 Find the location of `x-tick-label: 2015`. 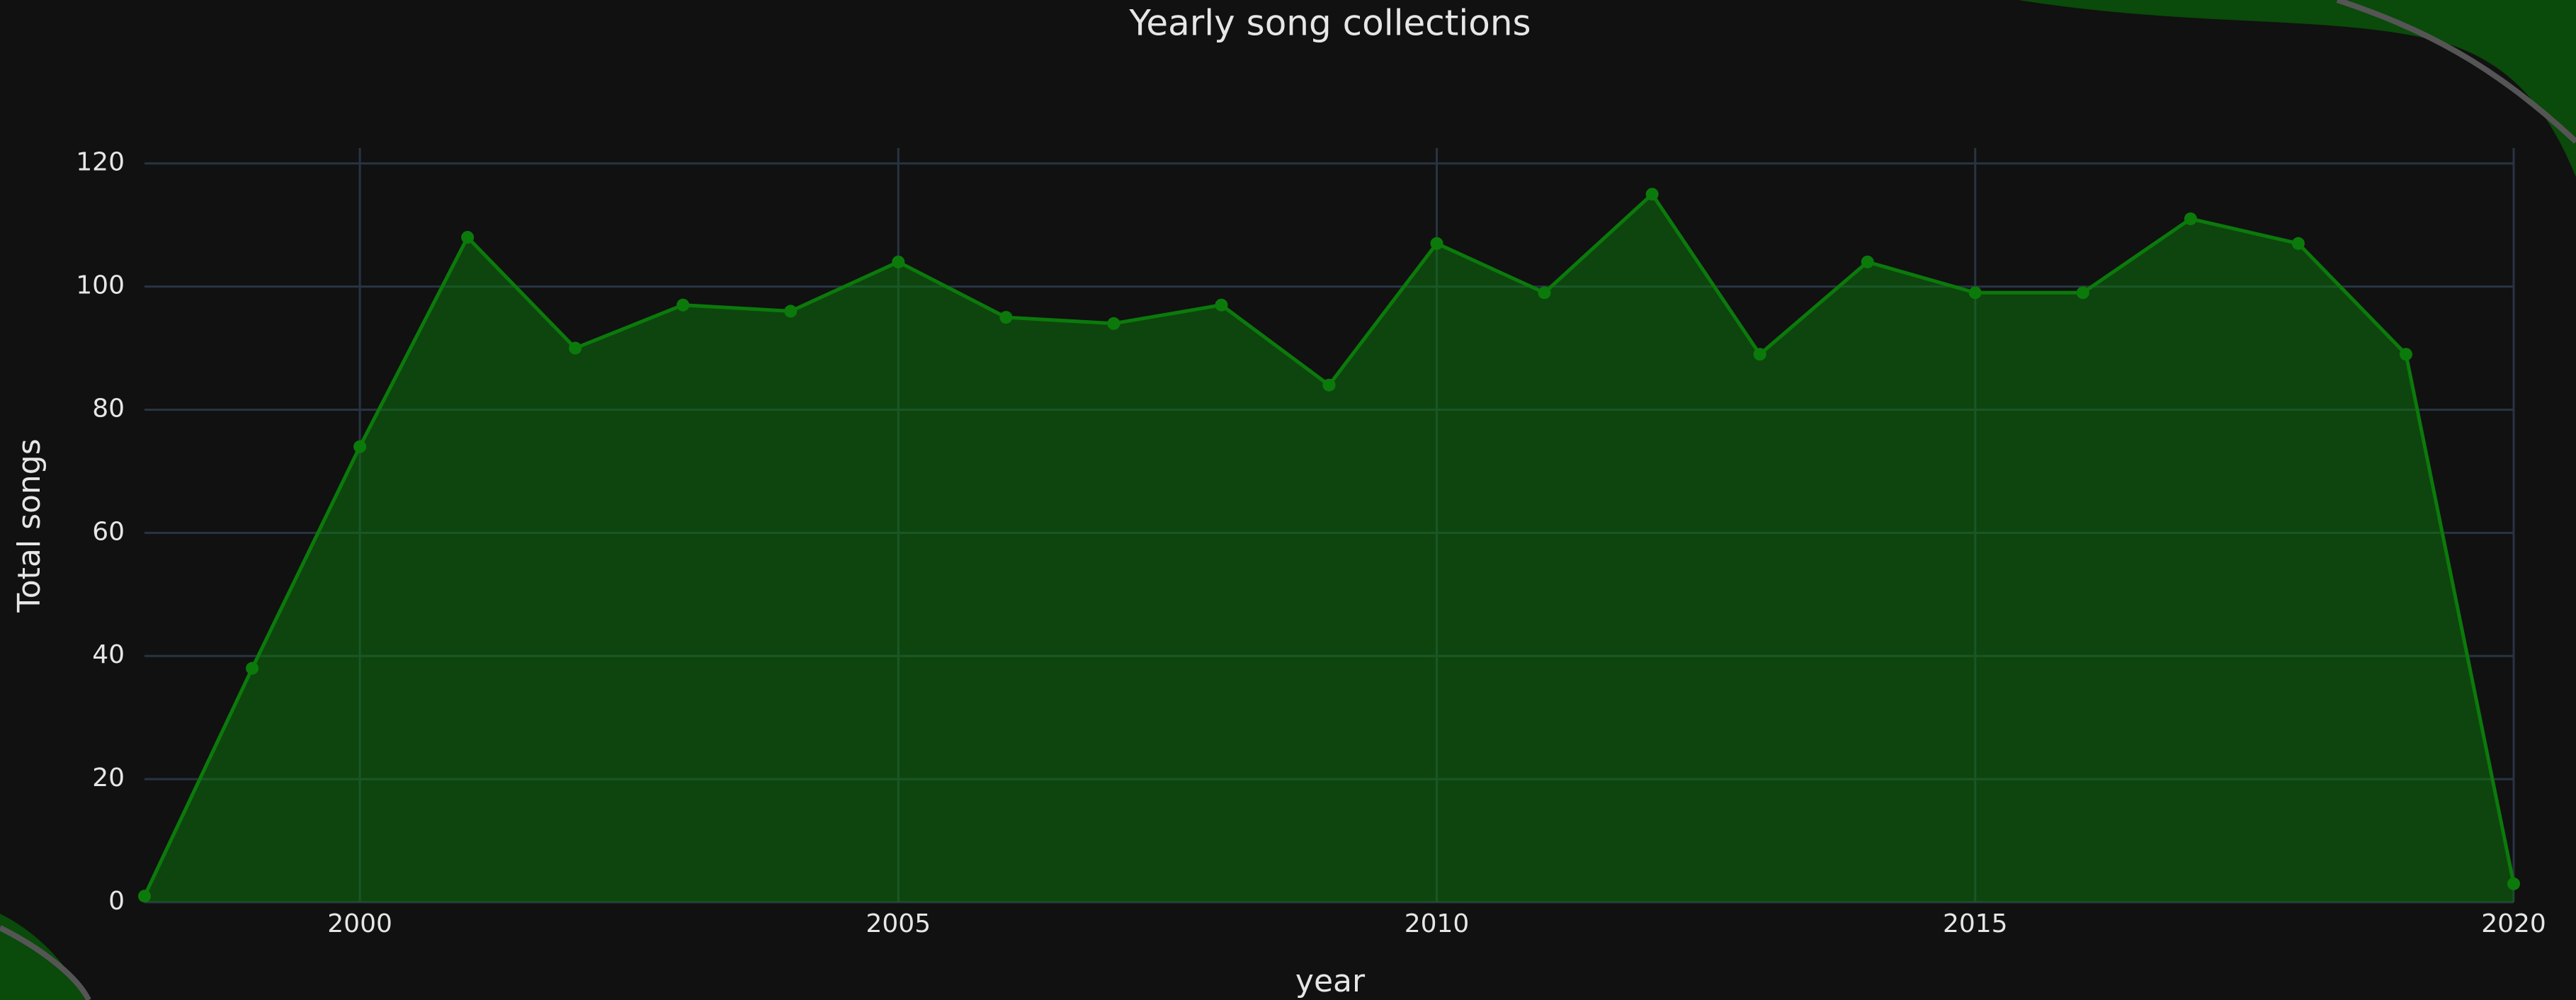

x-tick-label: 2015 is located at coordinates (1976, 923).